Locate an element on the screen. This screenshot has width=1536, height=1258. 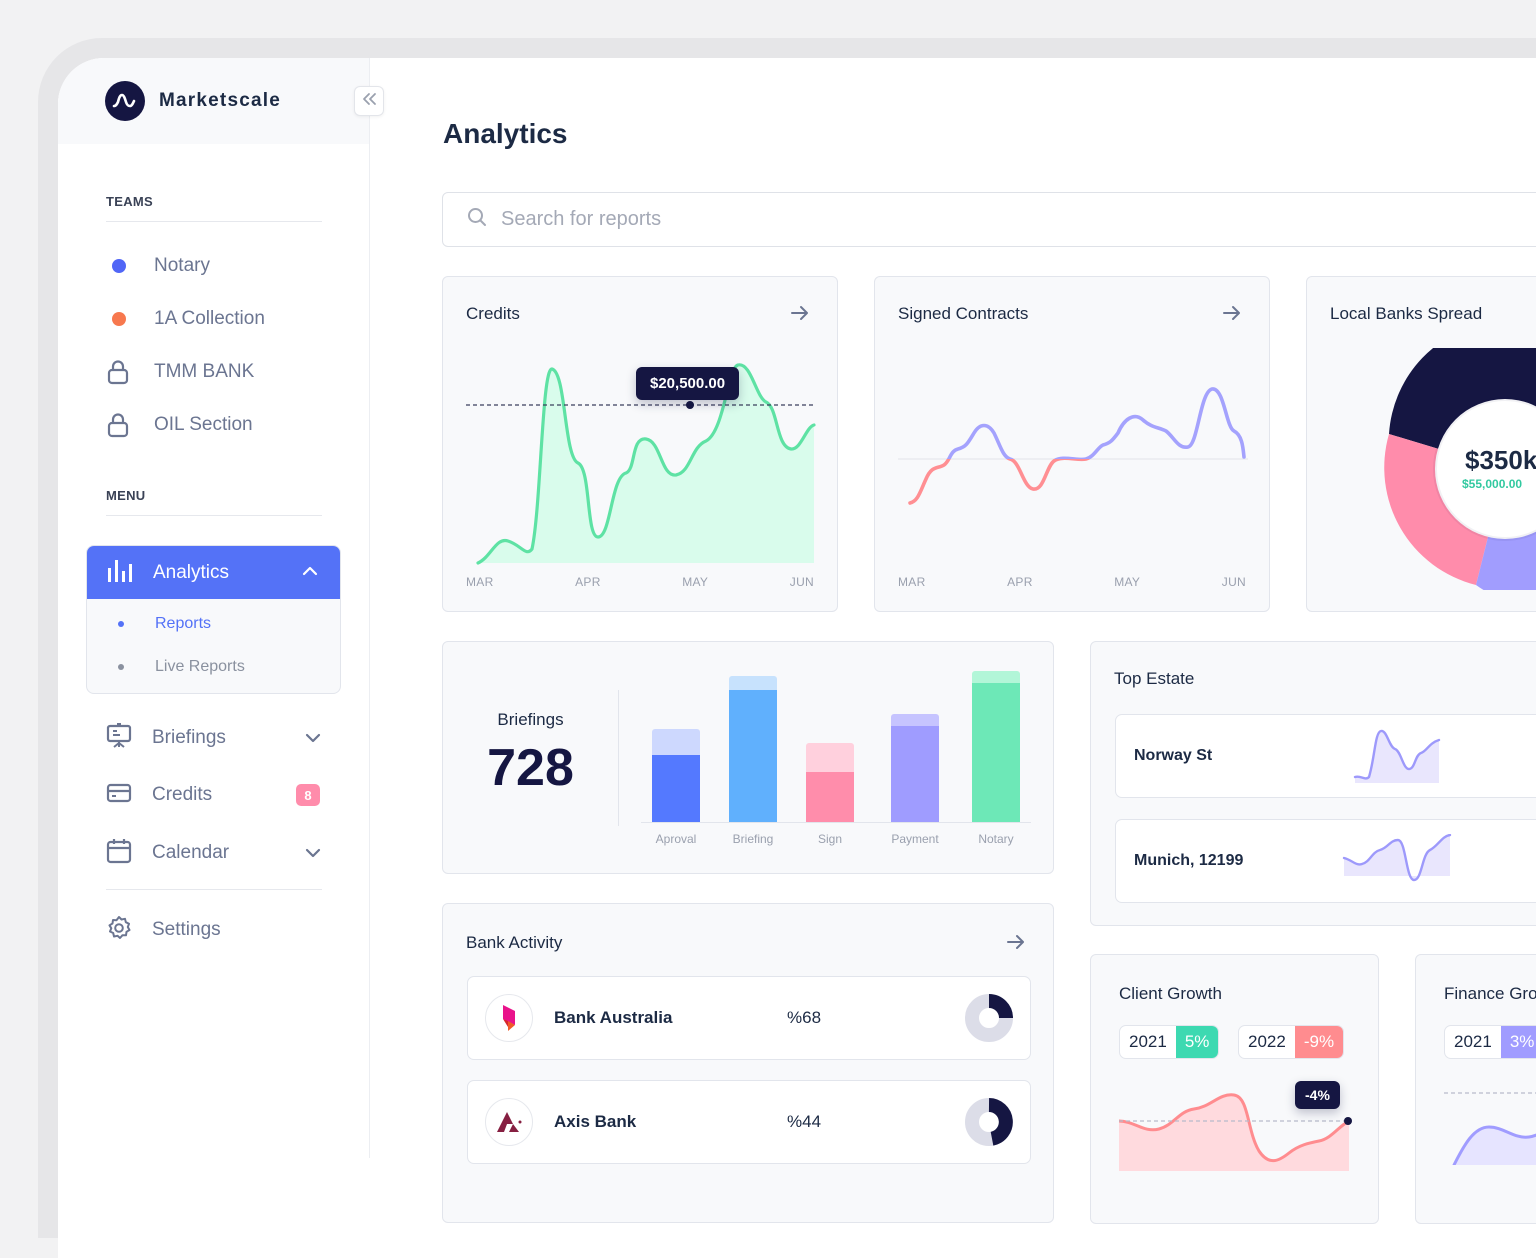
team-item-1a-collection: 1A Collection is located at coordinates (185, 319).